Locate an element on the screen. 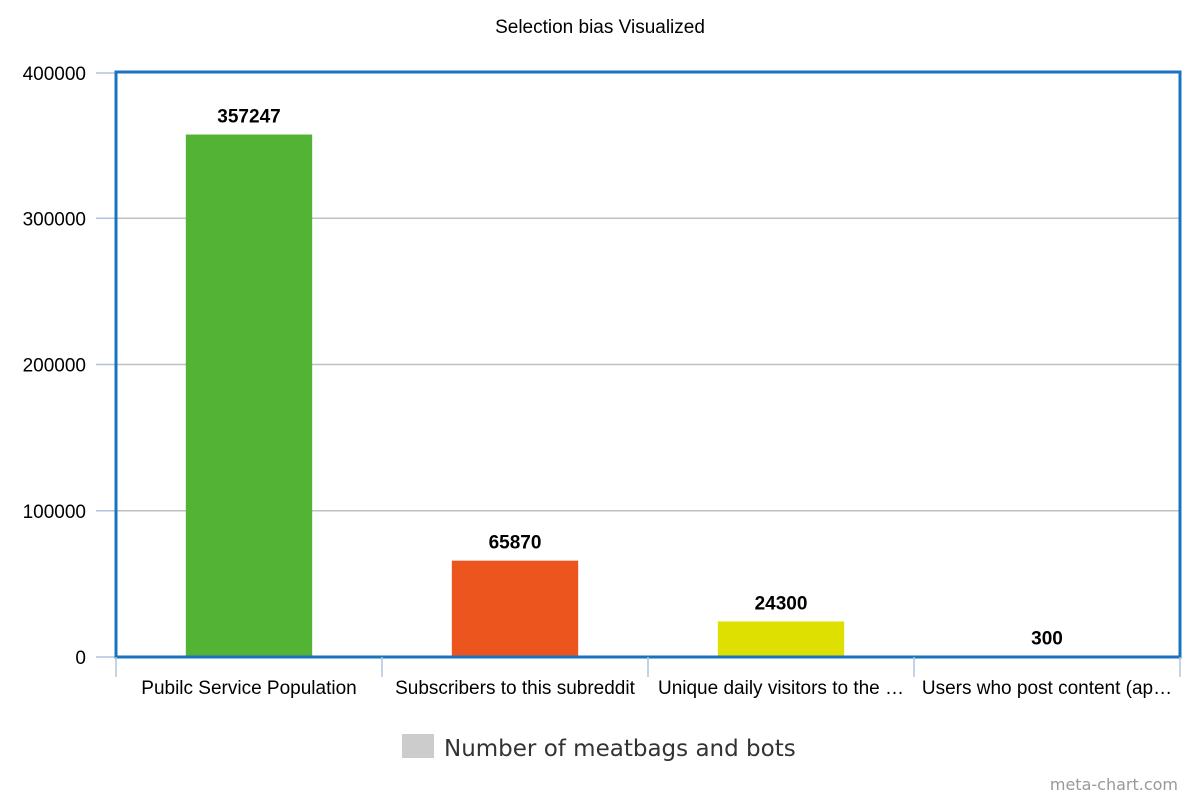 Image resolution: width=1200 pixels, height=800 pixels. y-tick-label: 0 is located at coordinates (80, 658).